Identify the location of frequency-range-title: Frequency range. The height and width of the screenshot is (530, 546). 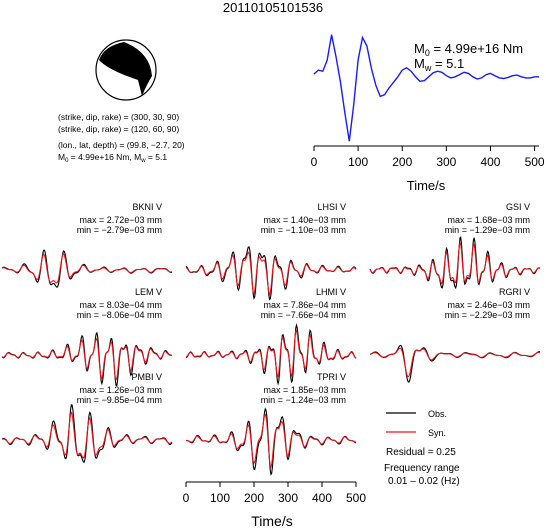
(422, 468).